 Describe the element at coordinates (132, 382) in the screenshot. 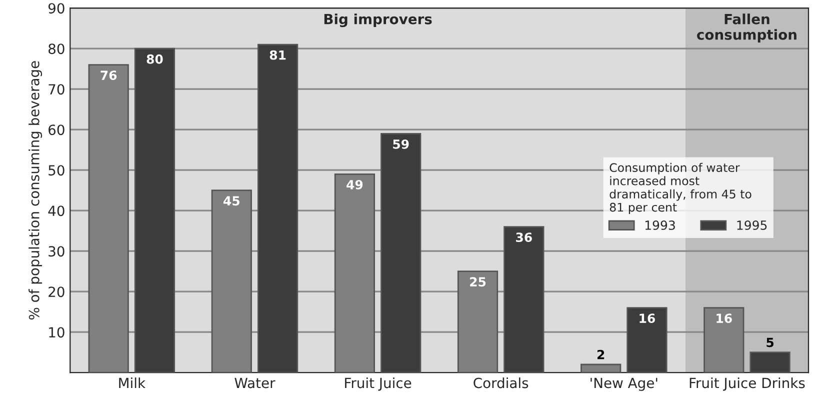

I see `x-tick-label: Milk` at that location.